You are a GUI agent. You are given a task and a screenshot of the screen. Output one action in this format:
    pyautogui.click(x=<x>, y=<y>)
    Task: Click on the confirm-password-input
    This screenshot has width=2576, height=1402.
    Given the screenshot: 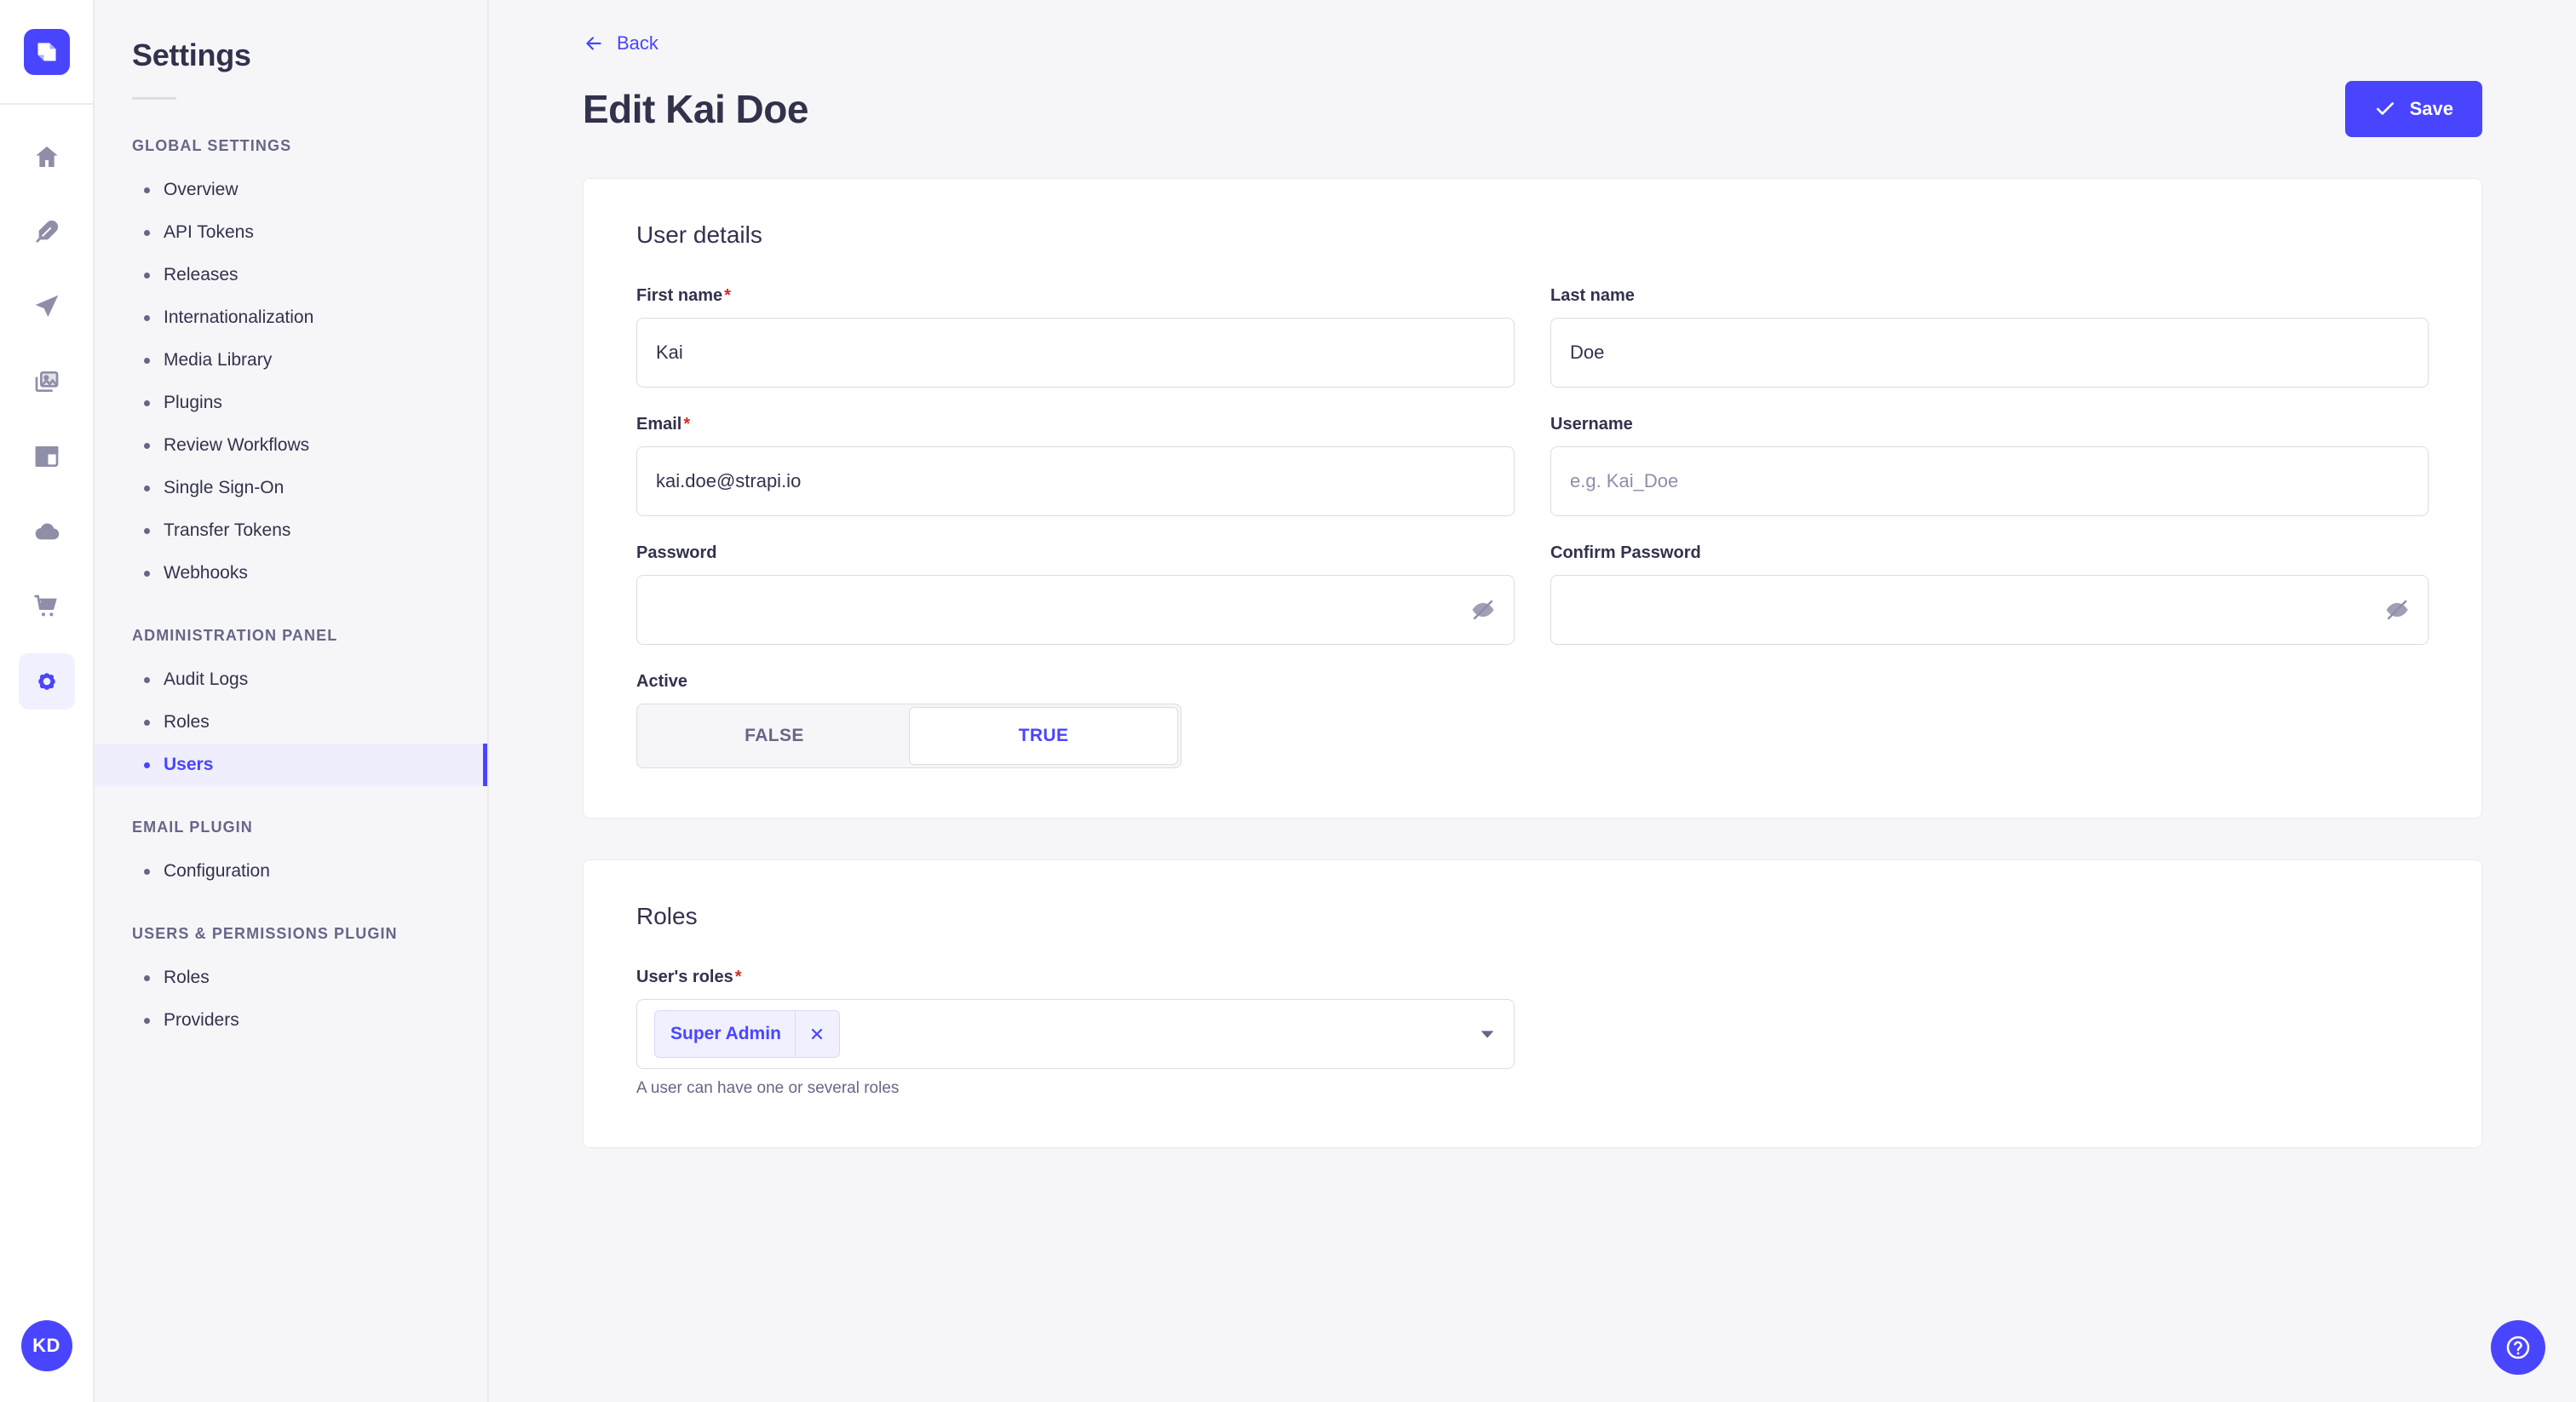 What is the action you would take?
    pyautogui.click(x=1989, y=610)
    